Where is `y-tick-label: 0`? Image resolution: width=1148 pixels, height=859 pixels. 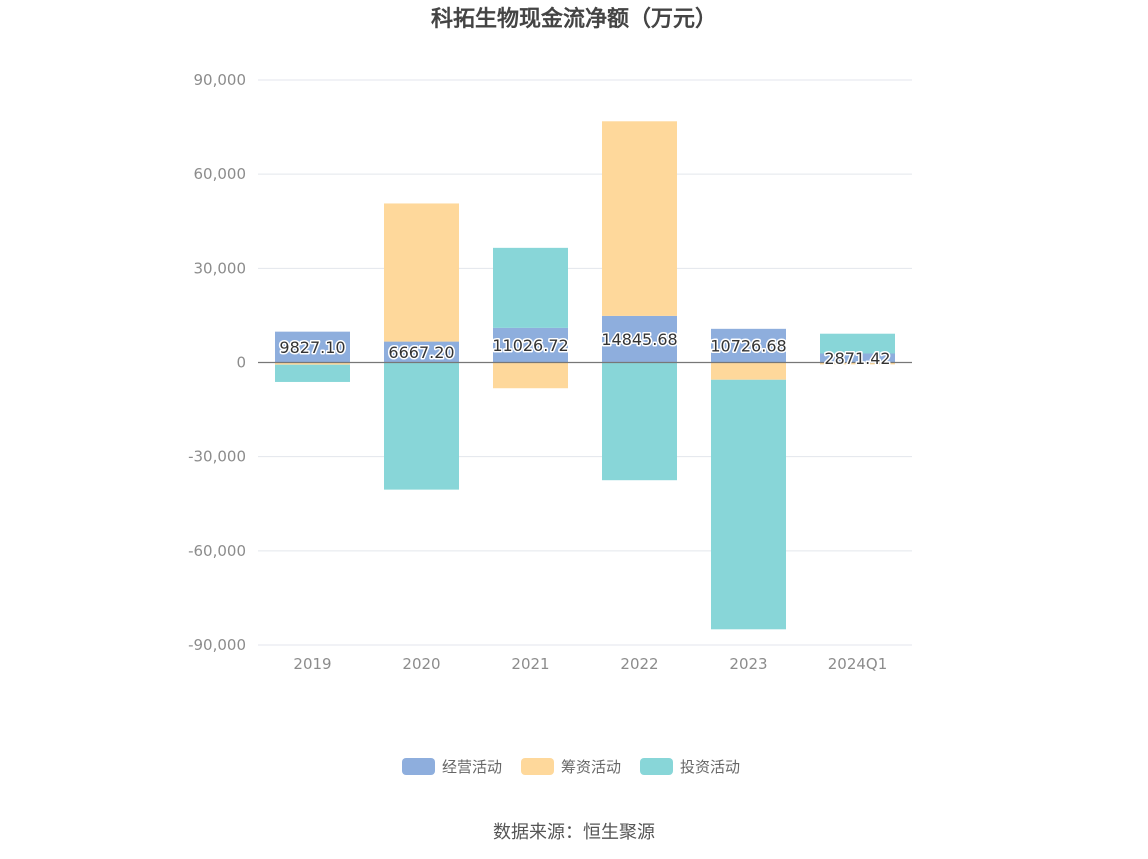
y-tick-label: 0 is located at coordinates (241, 363).